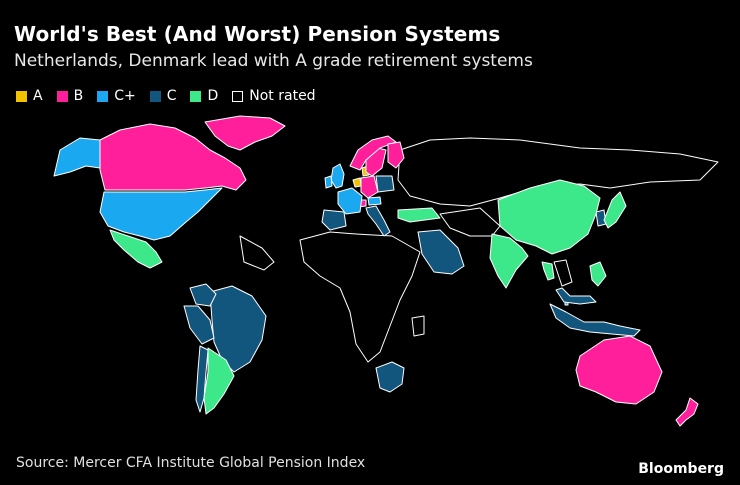  What do you see at coordinates (77, 157) in the screenshot?
I see `country-alaska` at bounding box center [77, 157].